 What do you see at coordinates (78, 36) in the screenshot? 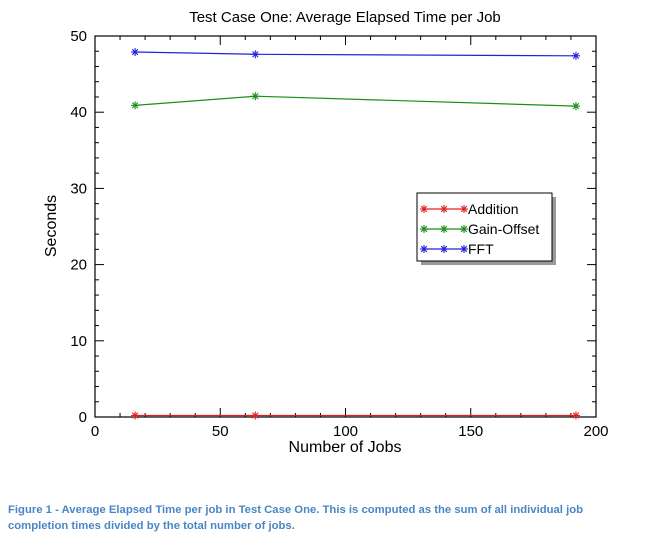
I see `y-tick-label: 50` at bounding box center [78, 36].